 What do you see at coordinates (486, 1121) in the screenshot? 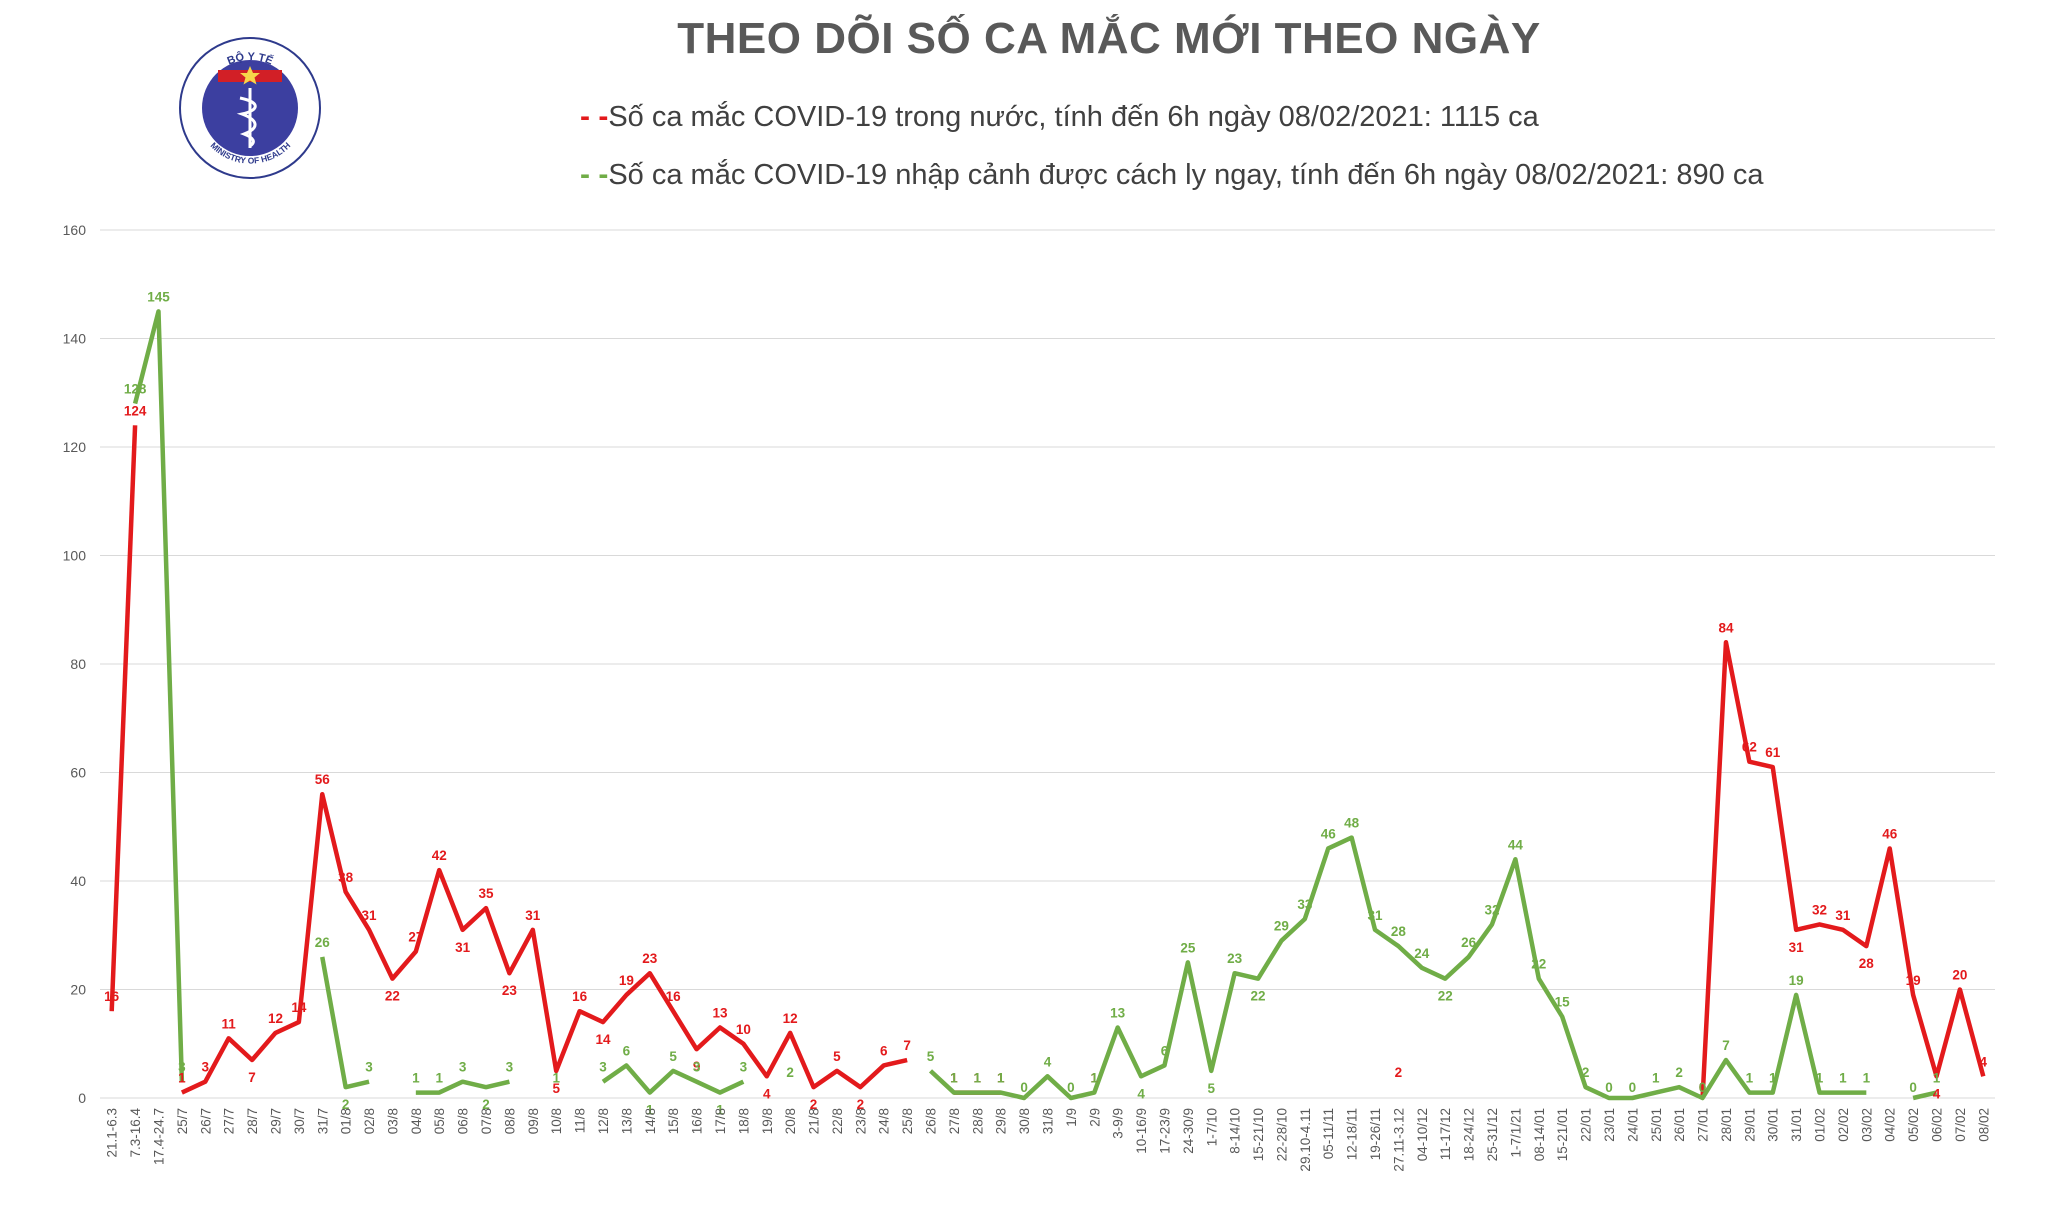
I see `x-tick-label: 07/8` at bounding box center [486, 1121].